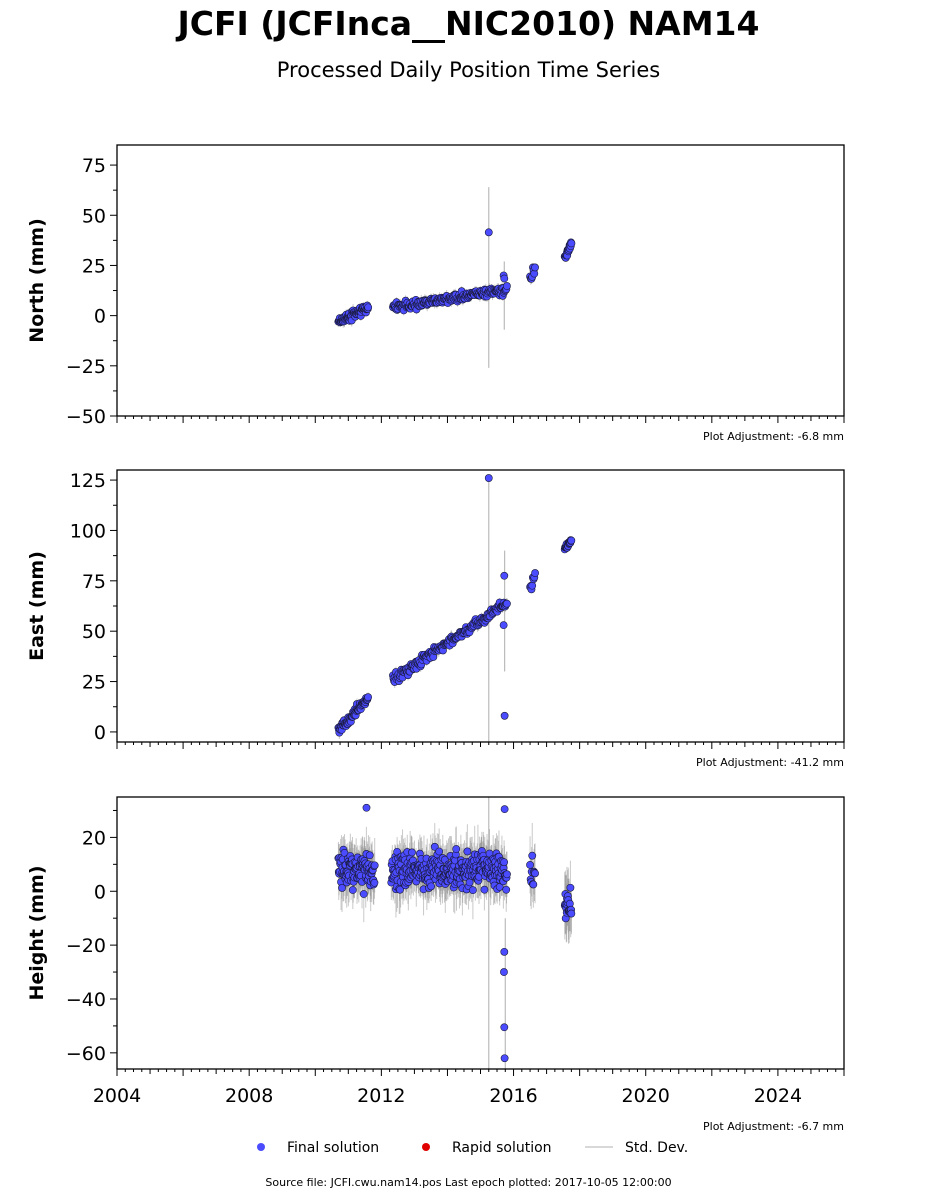 This screenshot has width=937, height=1200. I want to click on legend-label: Final solution, so click(333, 1148).